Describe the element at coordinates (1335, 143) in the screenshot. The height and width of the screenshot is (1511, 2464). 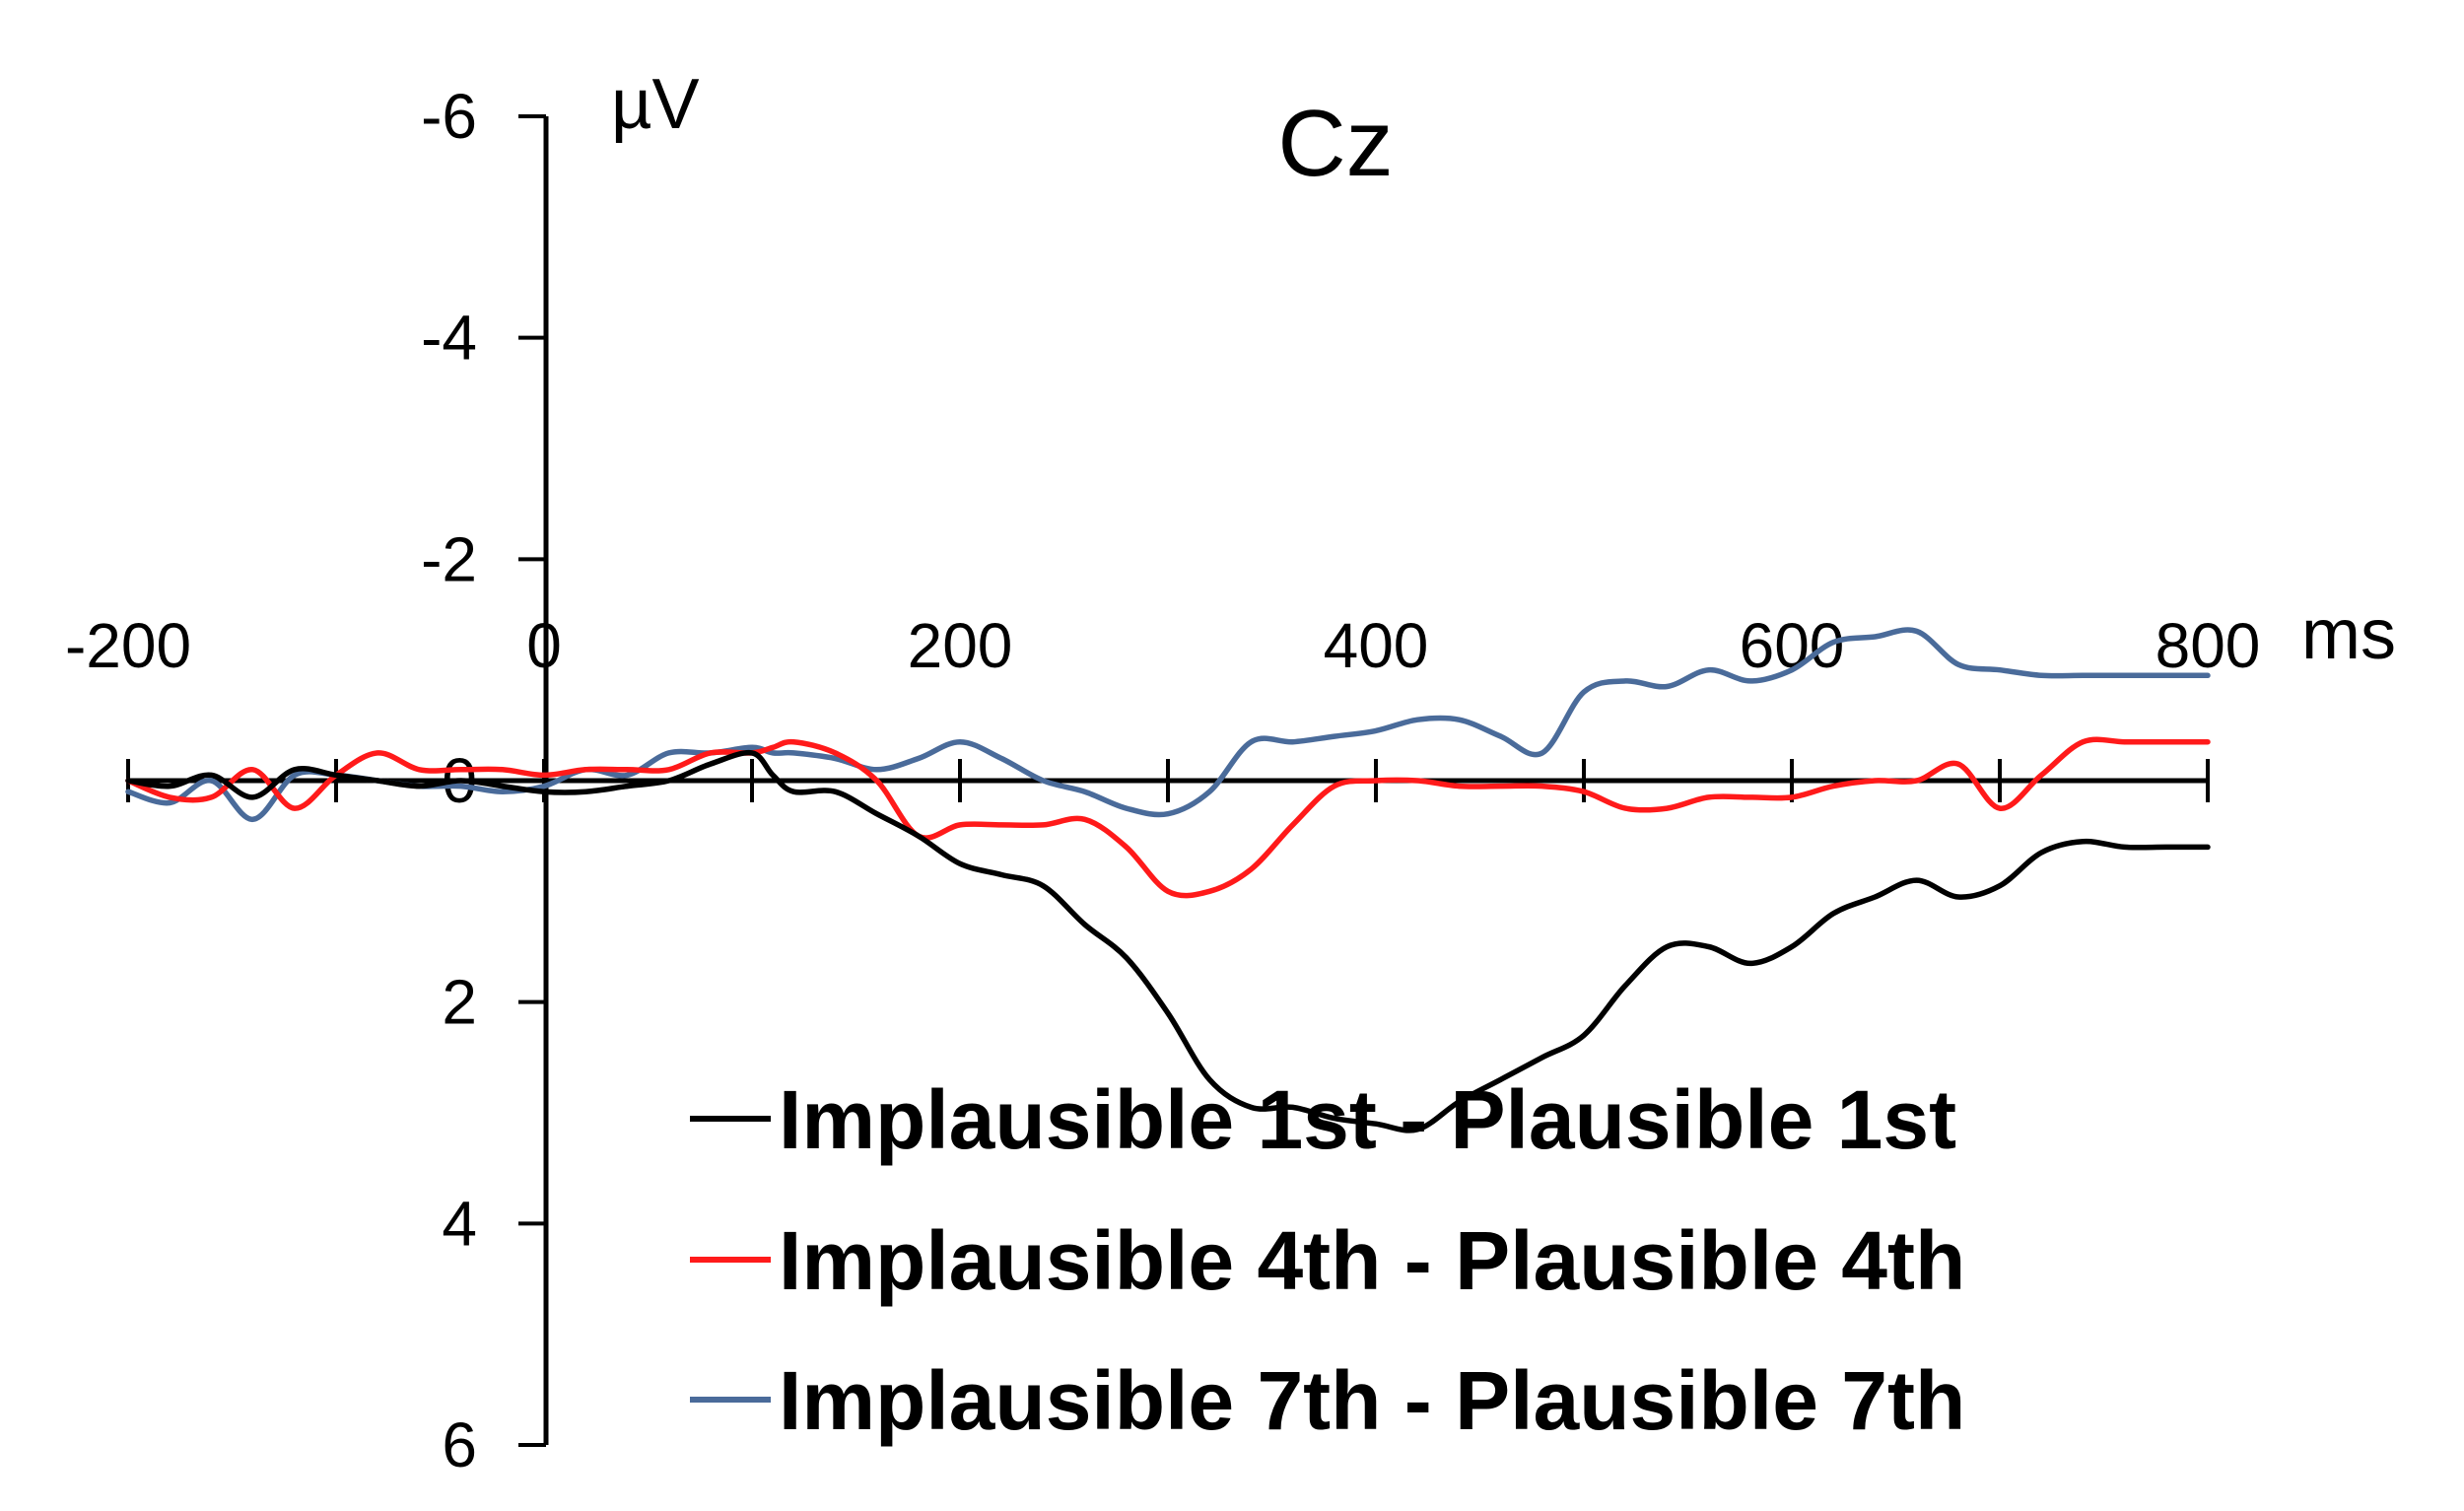
I see `chart-title: Cz` at that location.